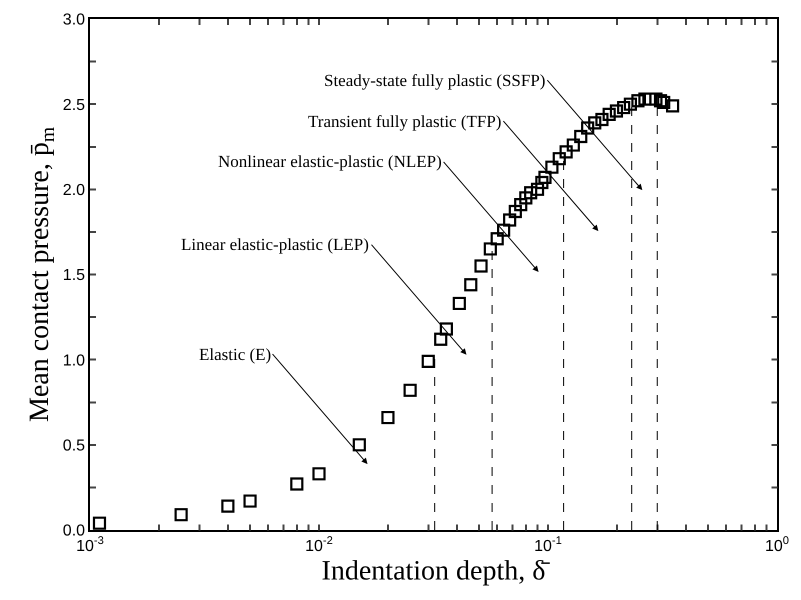 The height and width of the screenshot is (600, 801). Describe the element at coordinates (330, 161) in the screenshot. I see `annotation: Nonlinear elastic-plastic (NLEP)` at that location.